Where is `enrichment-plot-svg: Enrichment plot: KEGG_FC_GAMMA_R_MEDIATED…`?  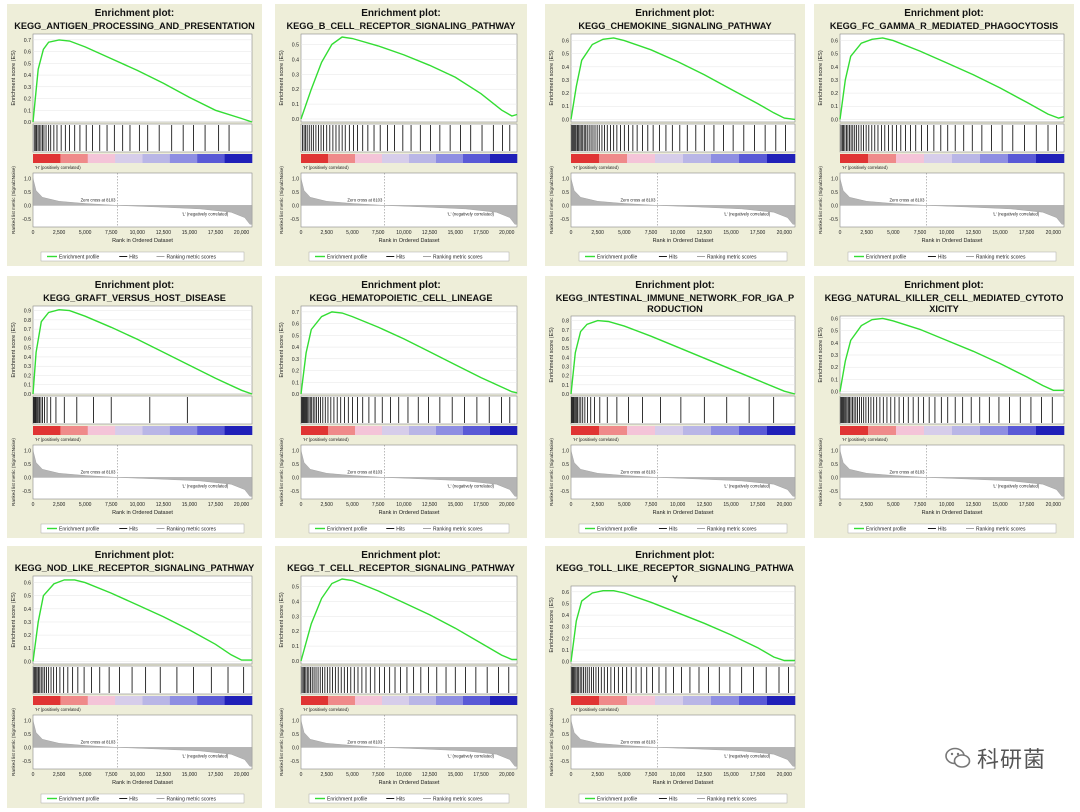 enrichment-plot-svg: Enrichment plot: KEGG_FC_GAMMA_R_MEDIATED… is located at coordinates (941, 135).